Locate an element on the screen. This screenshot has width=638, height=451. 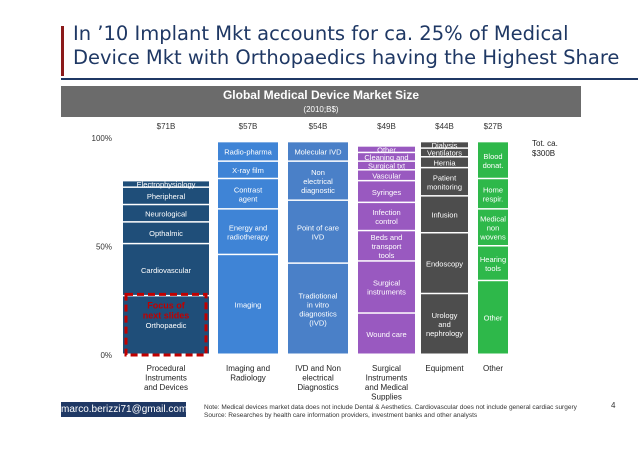
segment-label: Non is located at coordinates (318, 172).